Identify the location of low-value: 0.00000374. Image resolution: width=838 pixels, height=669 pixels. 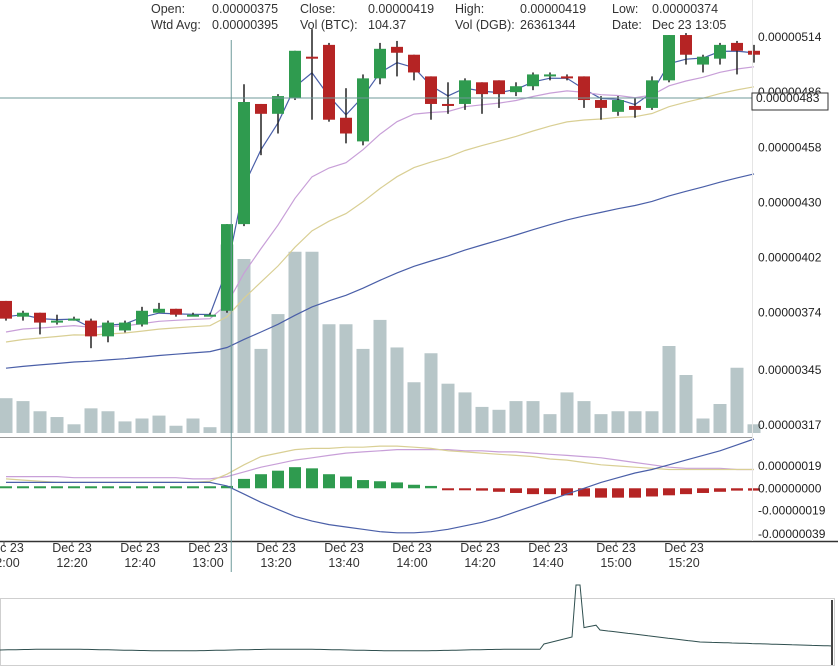
(685, 9).